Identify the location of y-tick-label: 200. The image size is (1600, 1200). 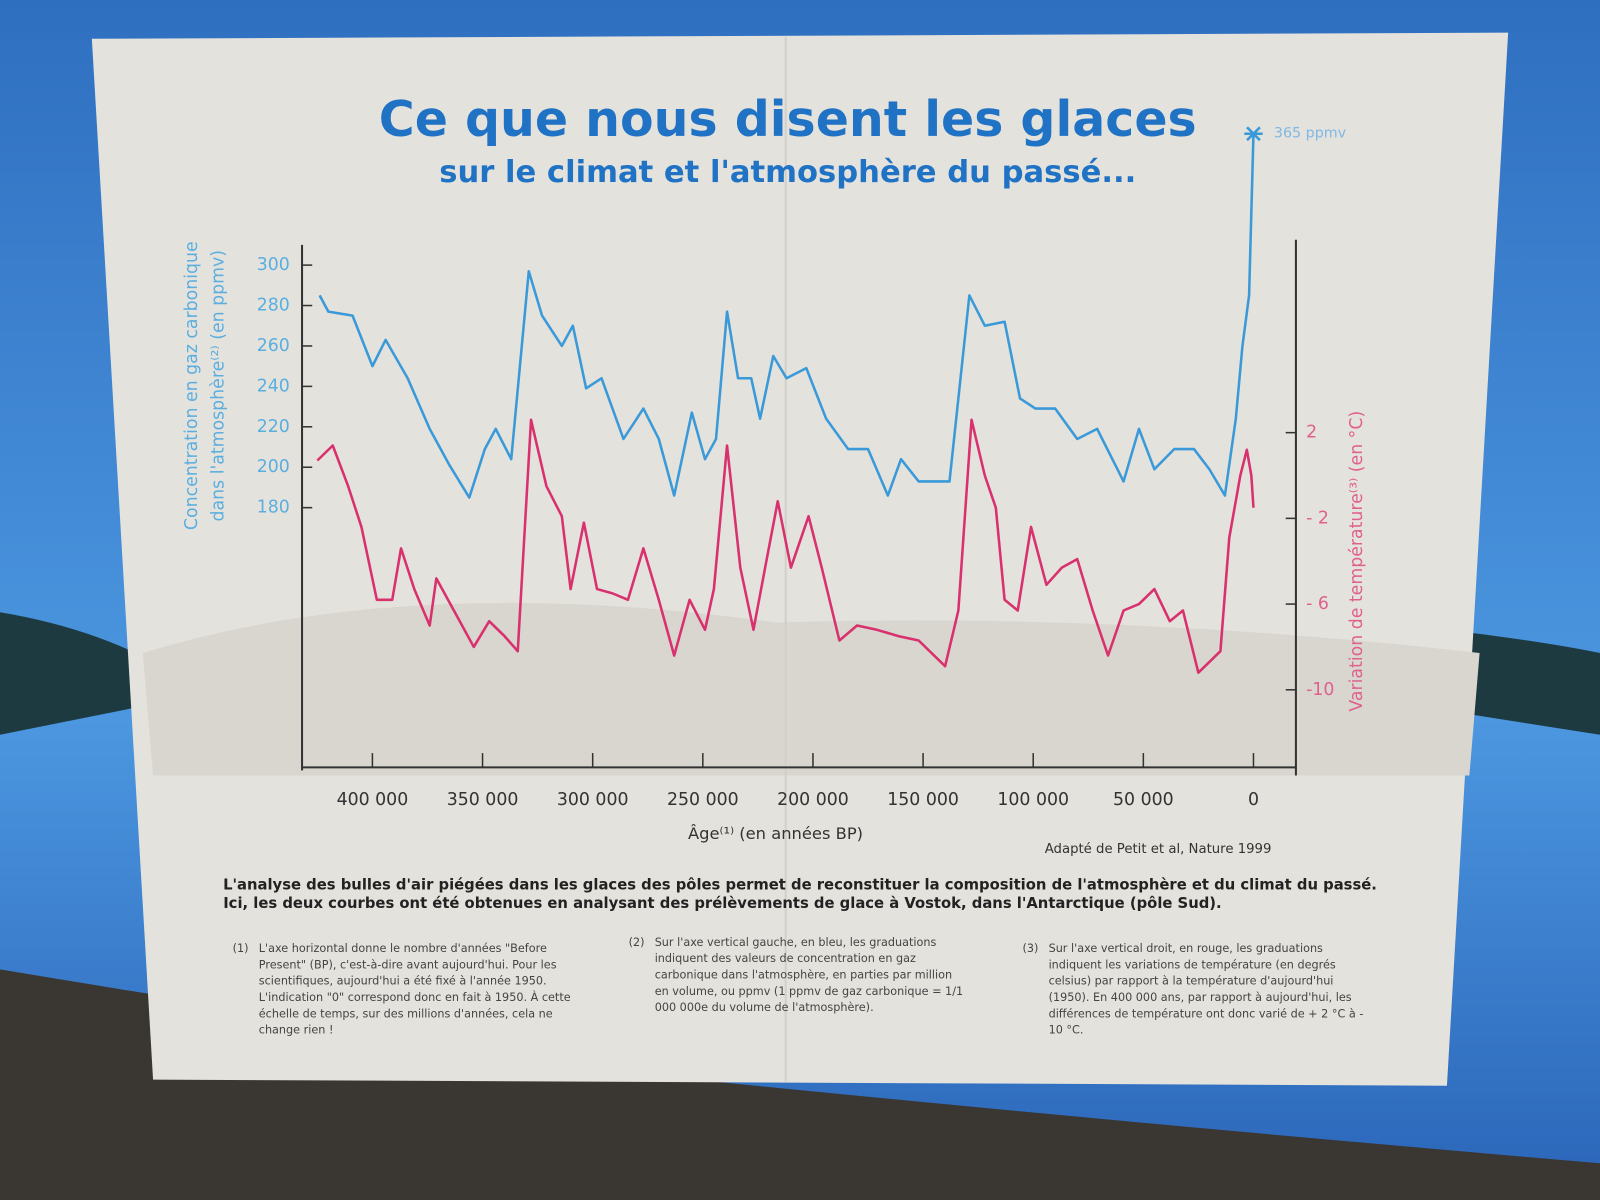
(273, 467).